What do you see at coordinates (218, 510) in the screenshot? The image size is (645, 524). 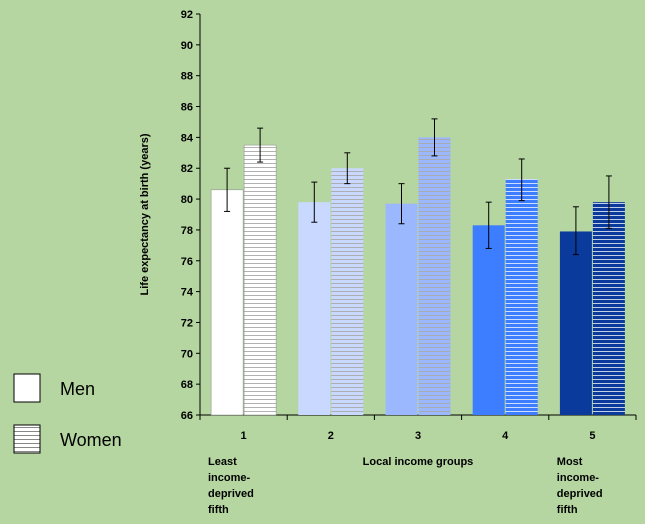 I see `category-note-1: fifth` at bounding box center [218, 510].